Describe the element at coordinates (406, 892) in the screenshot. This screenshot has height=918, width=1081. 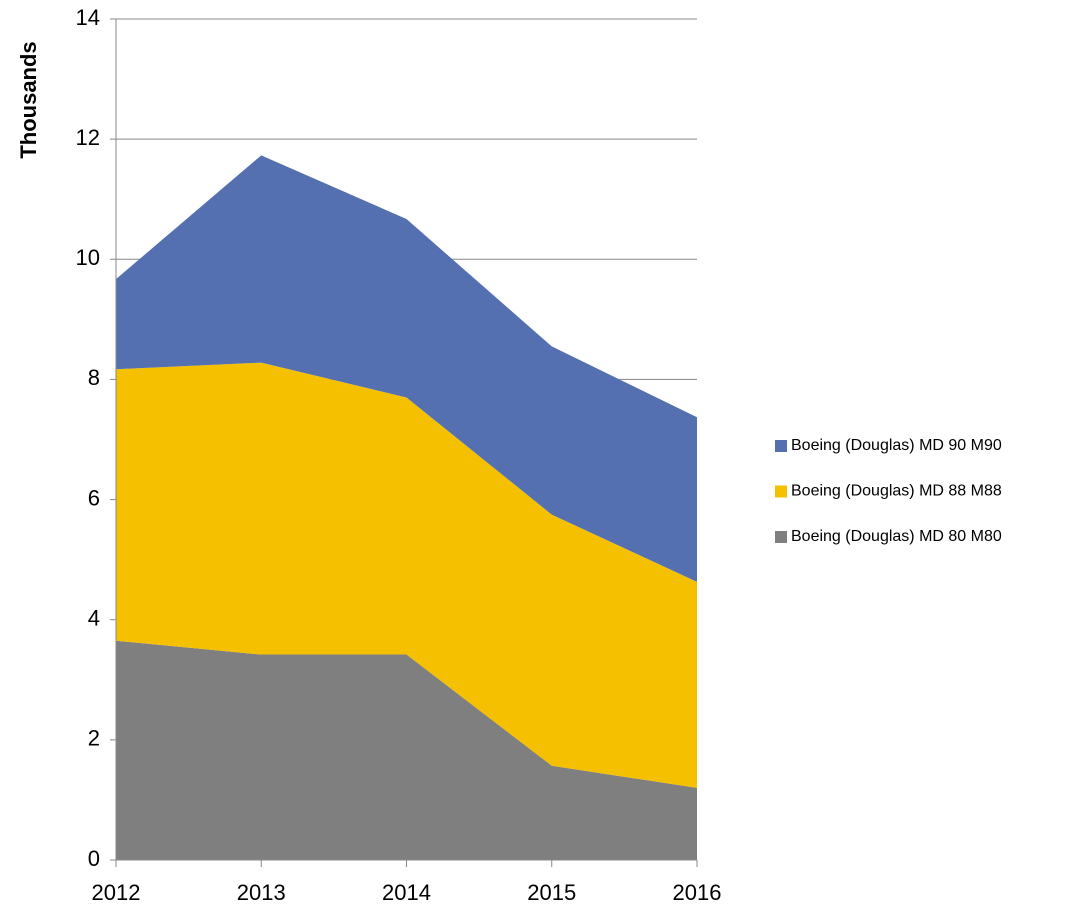
I see `x-tick-label: 2014` at that location.